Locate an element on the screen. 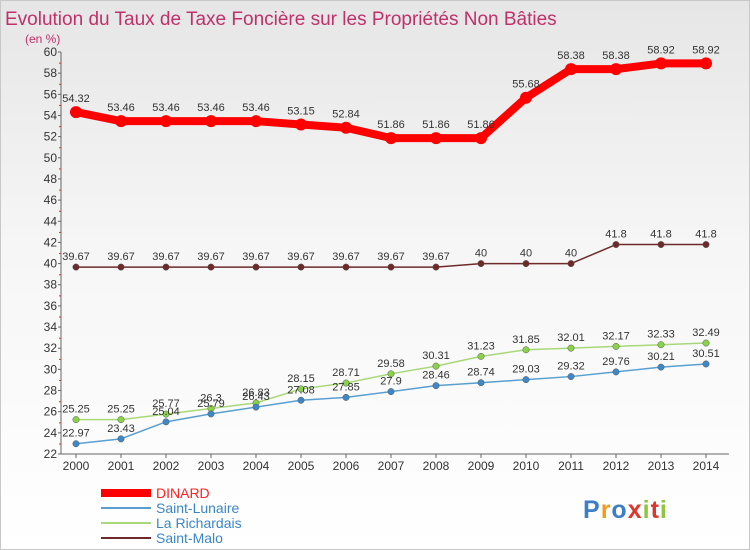 This screenshot has height=550, width=750. x-tick-label: 2009 is located at coordinates (481, 466).